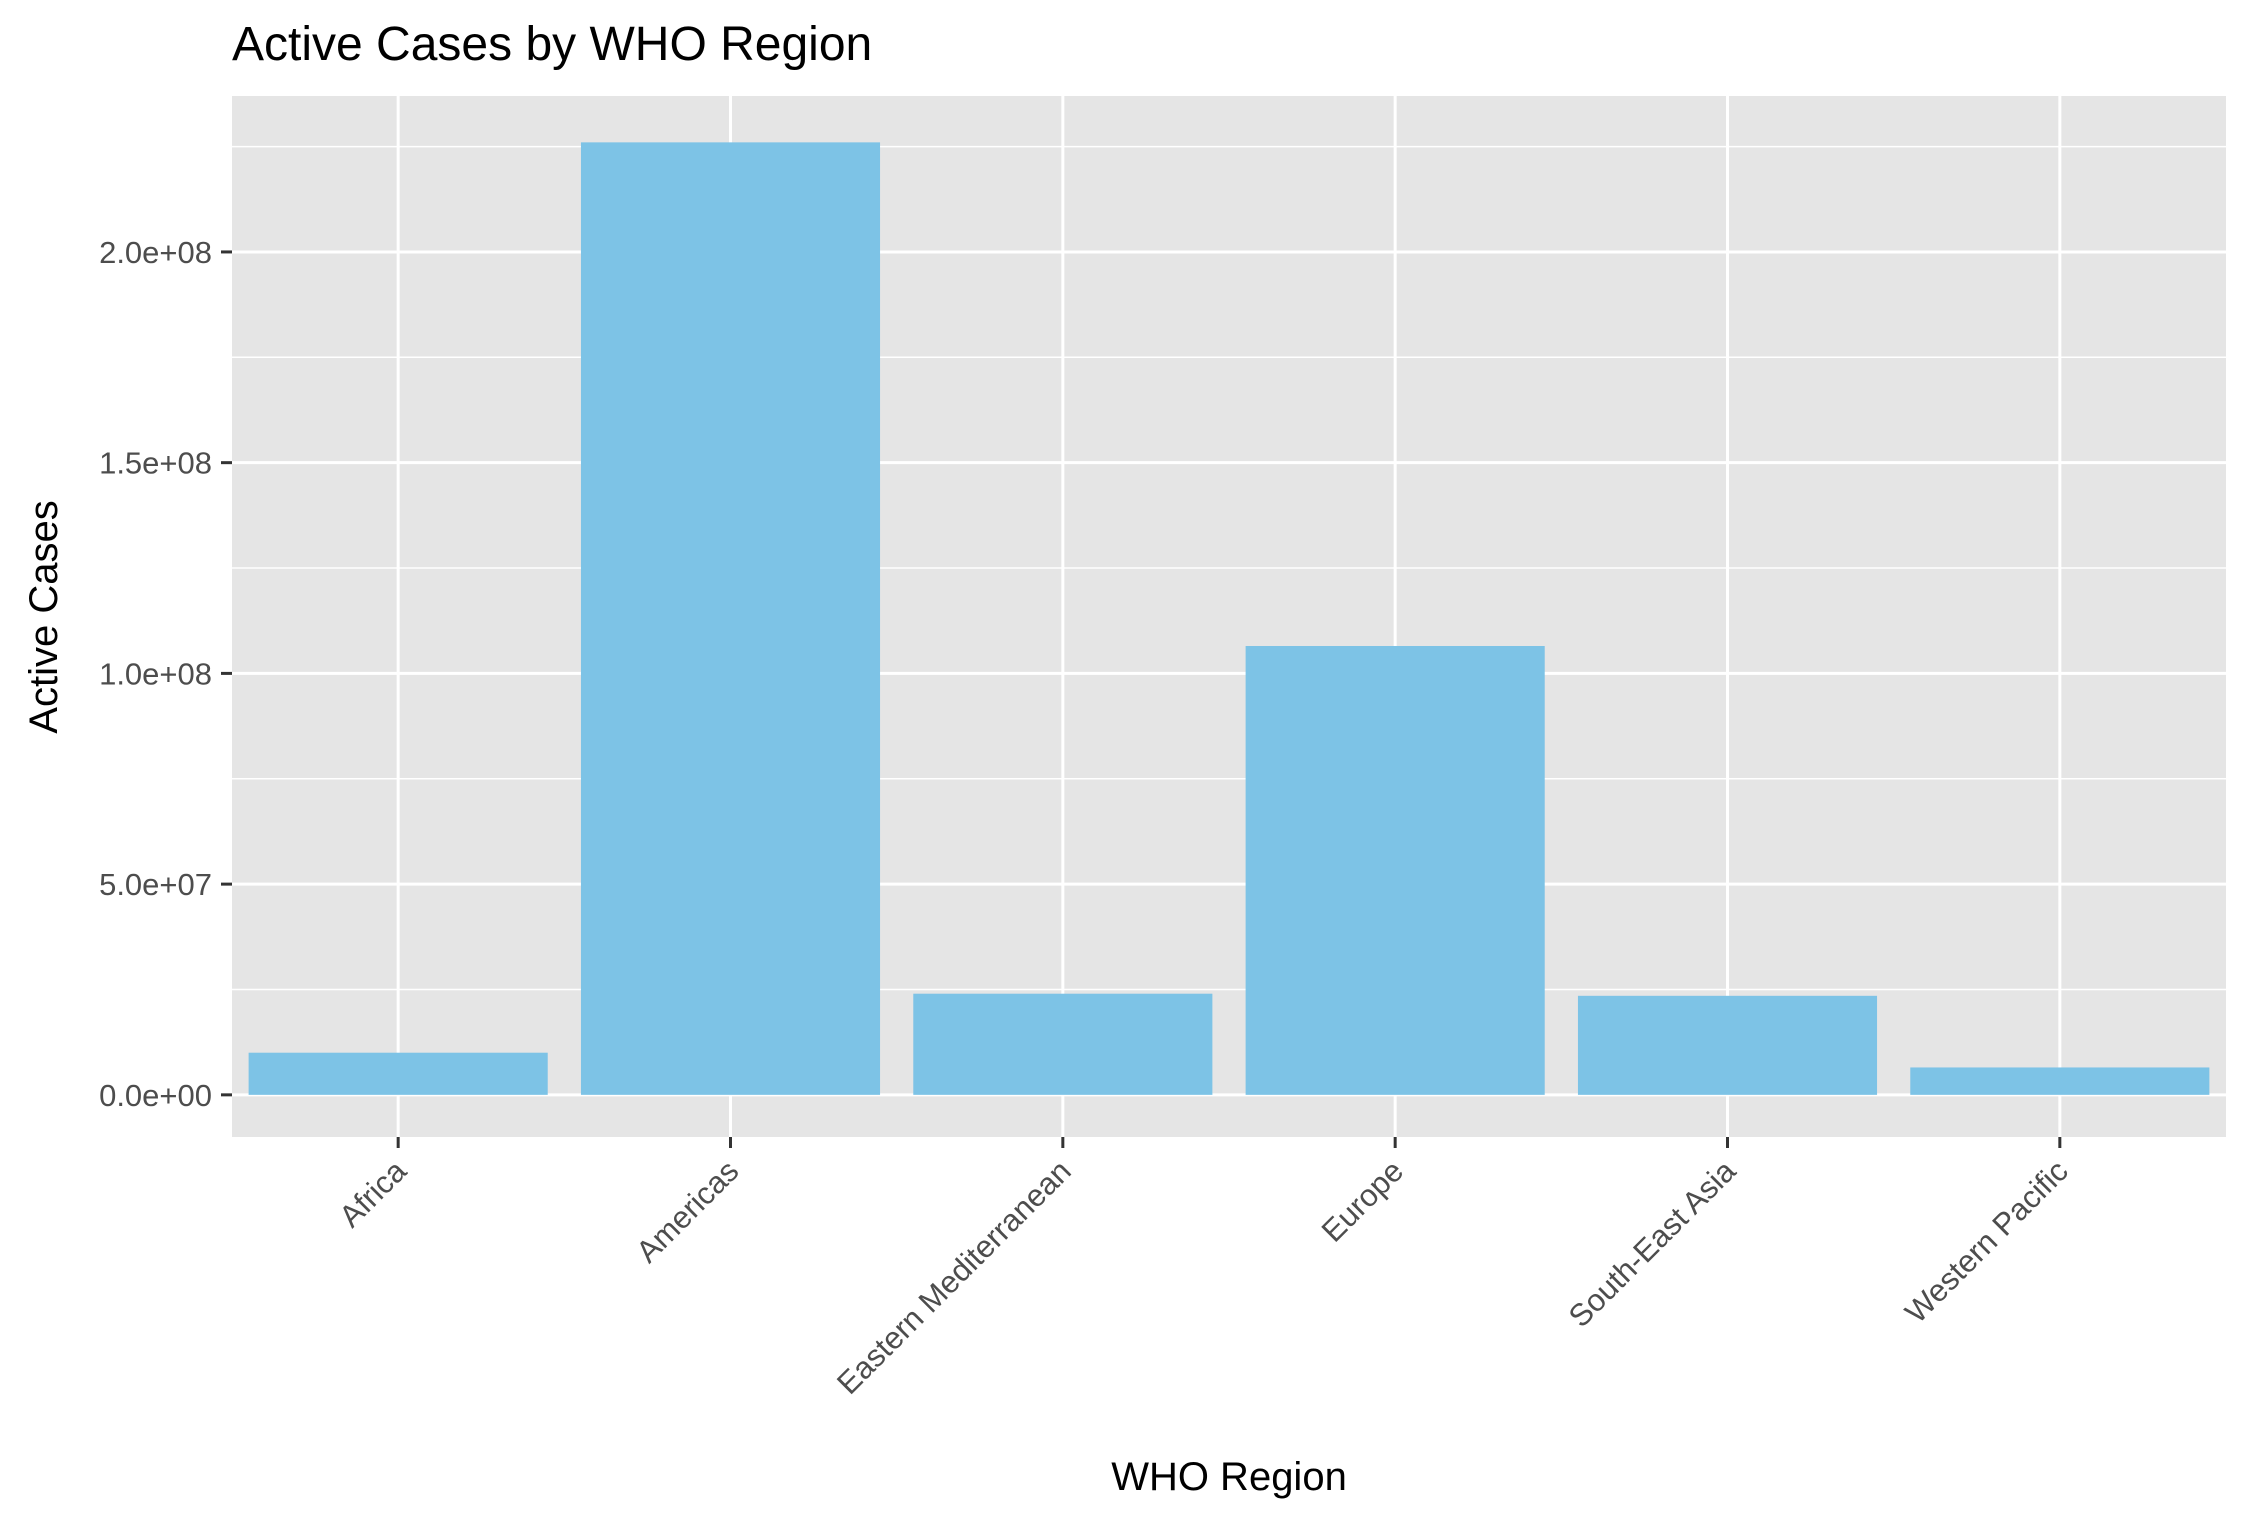 The height and width of the screenshot is (1520, 2241). What do you see at coordinates (1063, 1044) in the screenshot?
I see `bar-eastern-mediterranean` at bounding box center [1063, 1044].